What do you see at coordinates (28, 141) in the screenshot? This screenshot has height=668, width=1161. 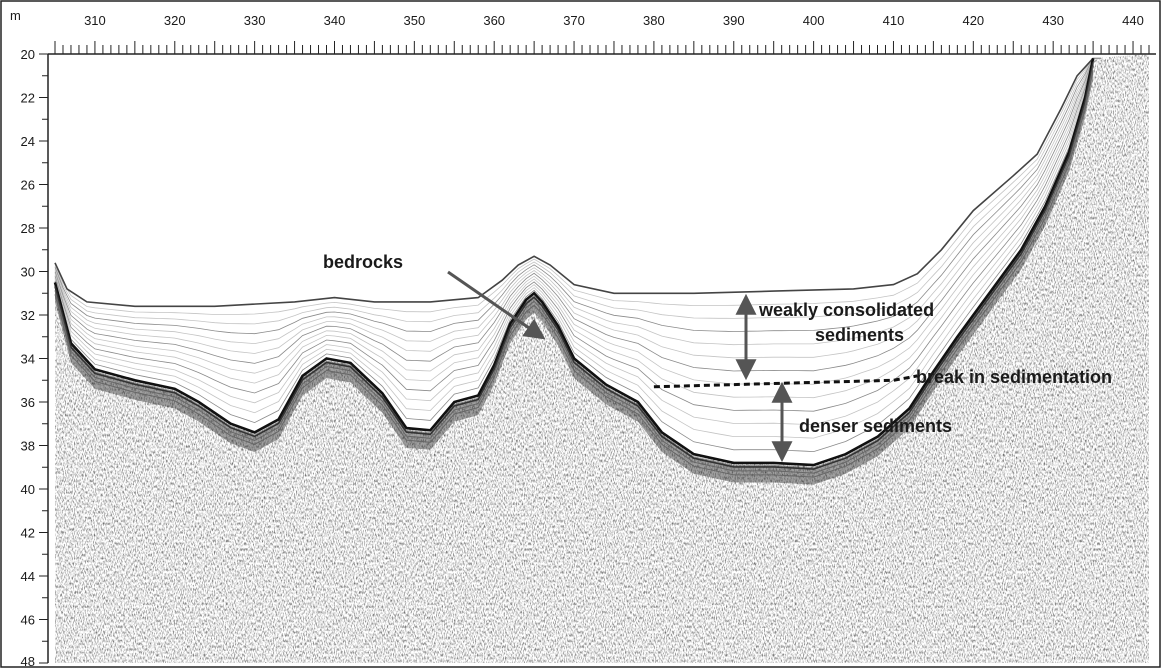 I see `y-tick-label: 24` at bounding box center [28, 141].